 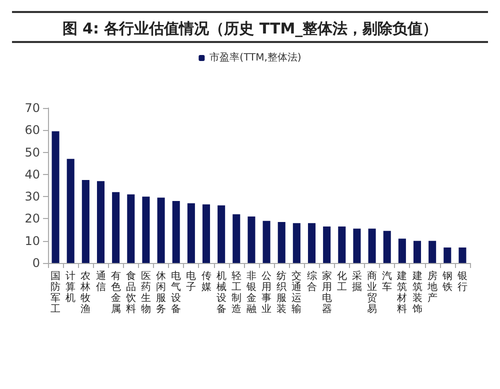 I want to click on x-tick-label: 交通运输, so click(x=297, y=292).